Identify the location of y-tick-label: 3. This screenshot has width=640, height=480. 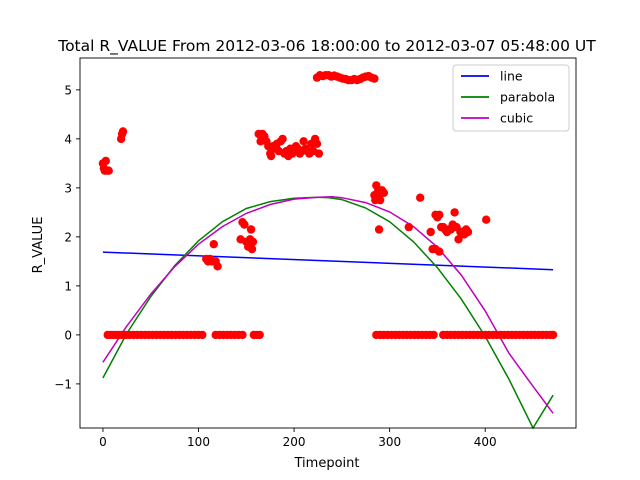
(68, 188).